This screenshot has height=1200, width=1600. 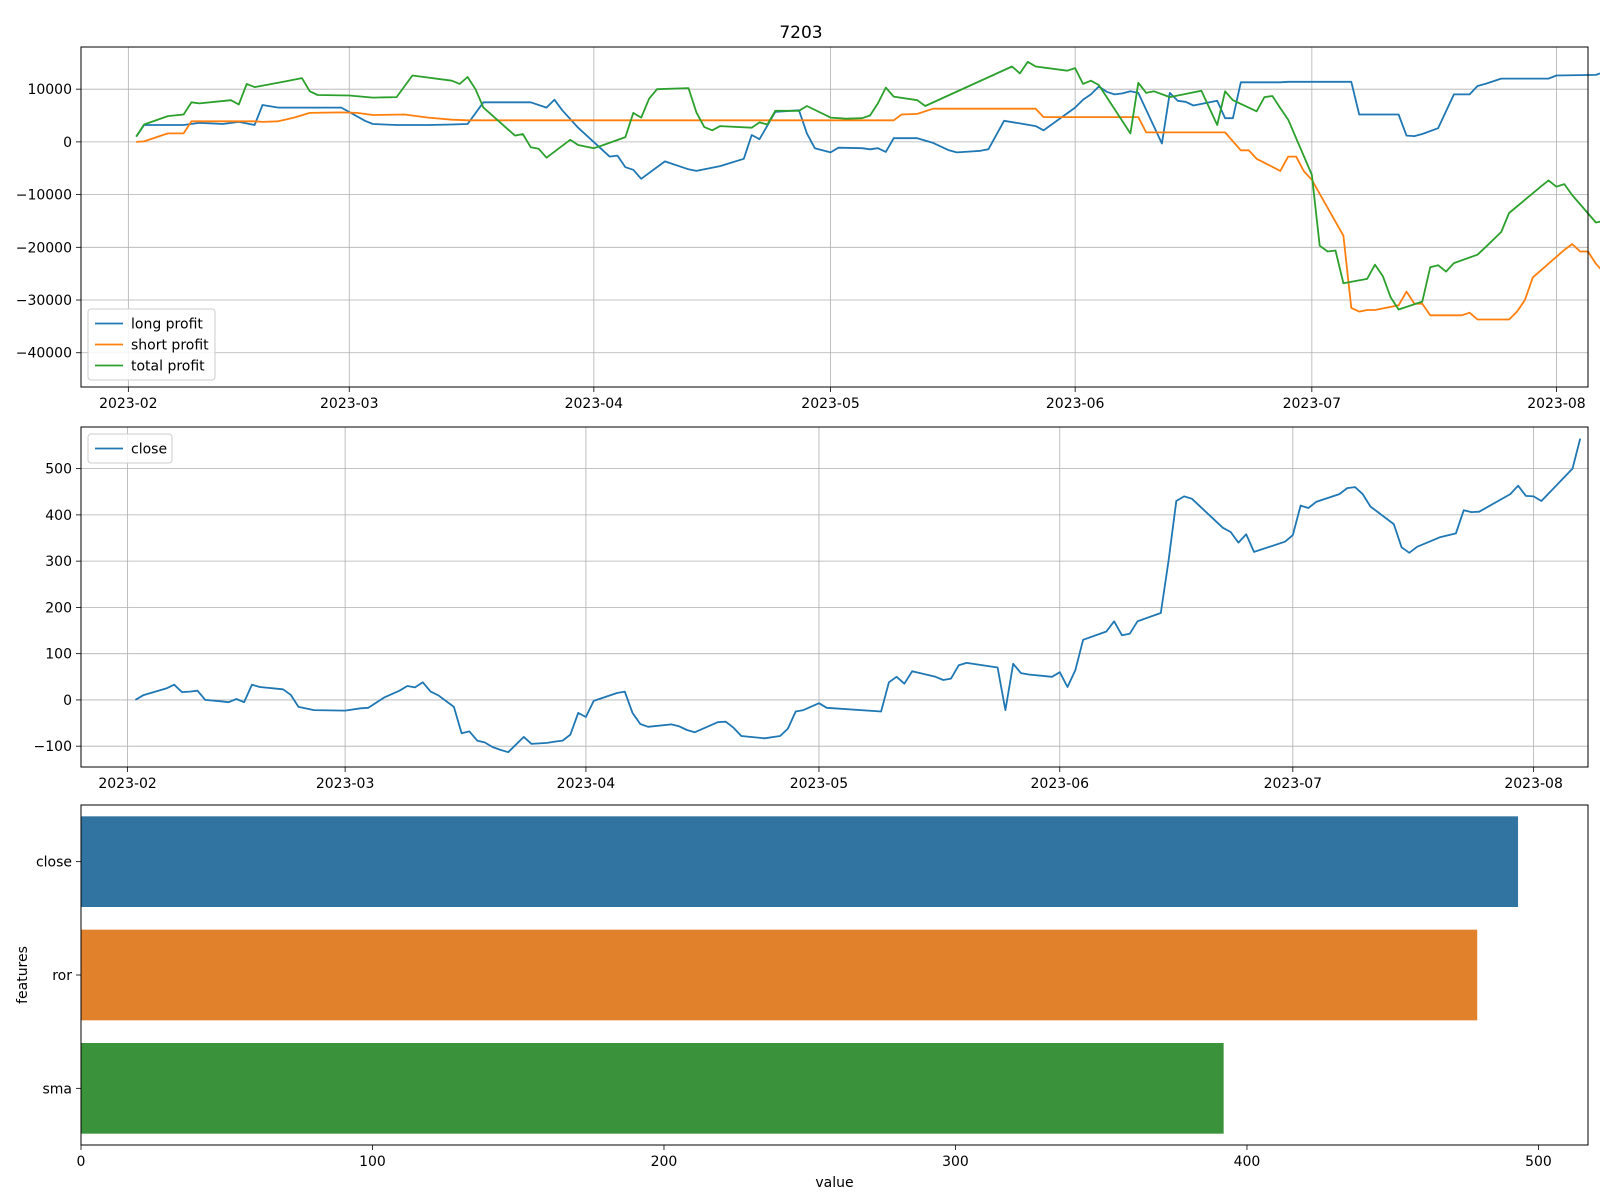 I want to click on series-line-long-profit, so click(x=867, y=126).